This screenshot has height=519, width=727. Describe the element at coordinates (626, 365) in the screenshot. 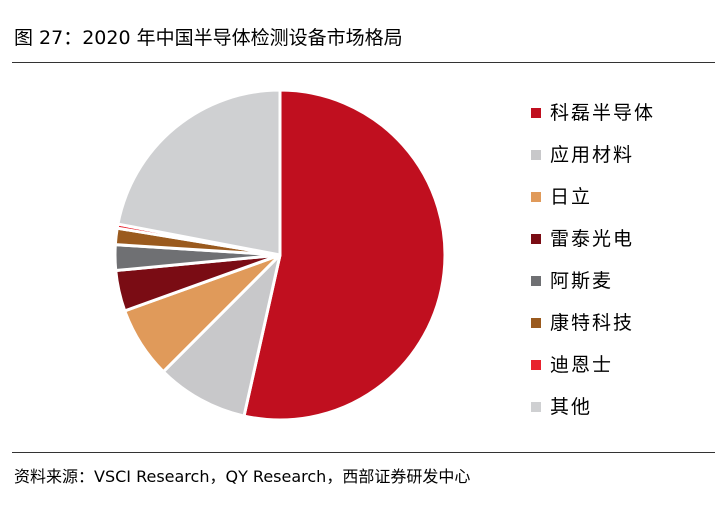

I see `legend-item-6: 迪恩士` at that location.